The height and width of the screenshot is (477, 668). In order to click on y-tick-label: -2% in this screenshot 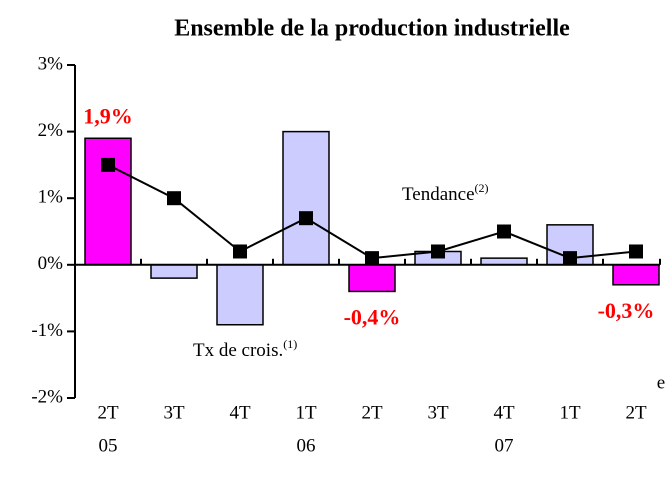, I will do `click(47, 396)`.